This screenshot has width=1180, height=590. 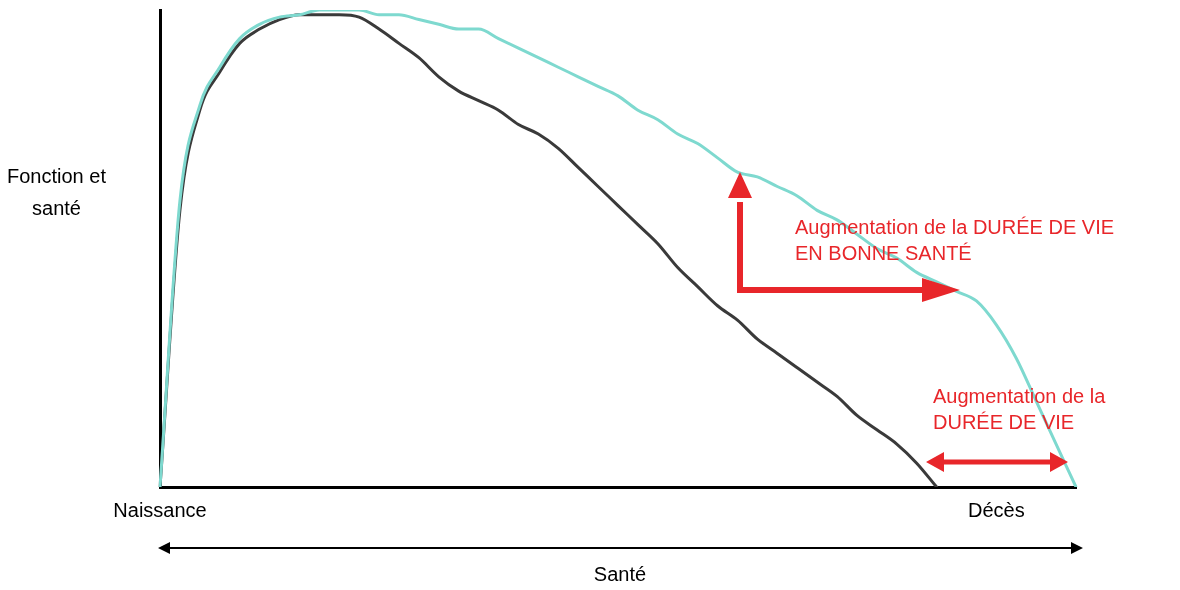 What do you see at coordinates (160, 509) in the screenshot?
I see `x-tick-label: Naissance` at bounding box center [160, 509].